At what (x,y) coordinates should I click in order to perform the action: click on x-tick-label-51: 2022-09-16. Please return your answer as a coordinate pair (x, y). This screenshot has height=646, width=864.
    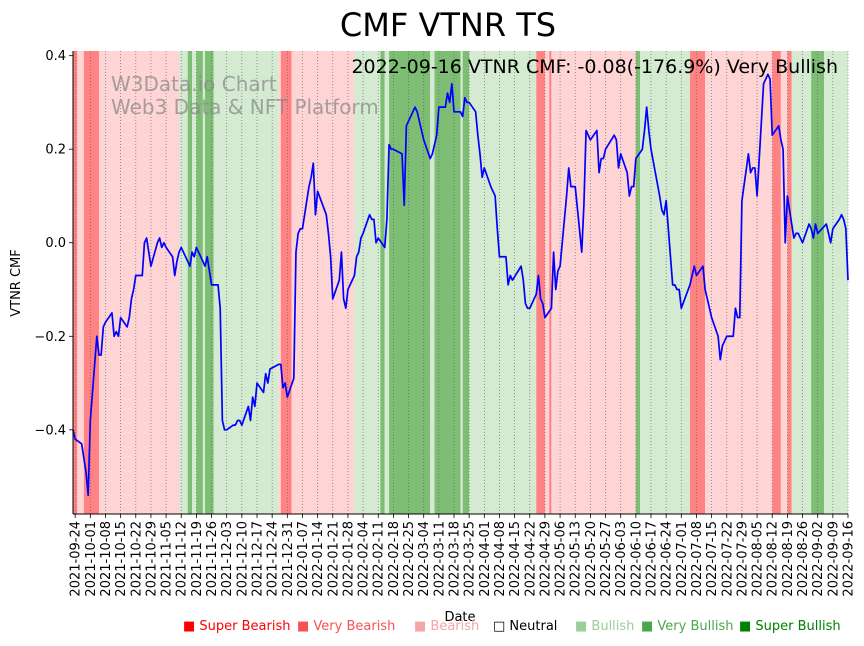
    Looking at the image, I should click on (849, 559).